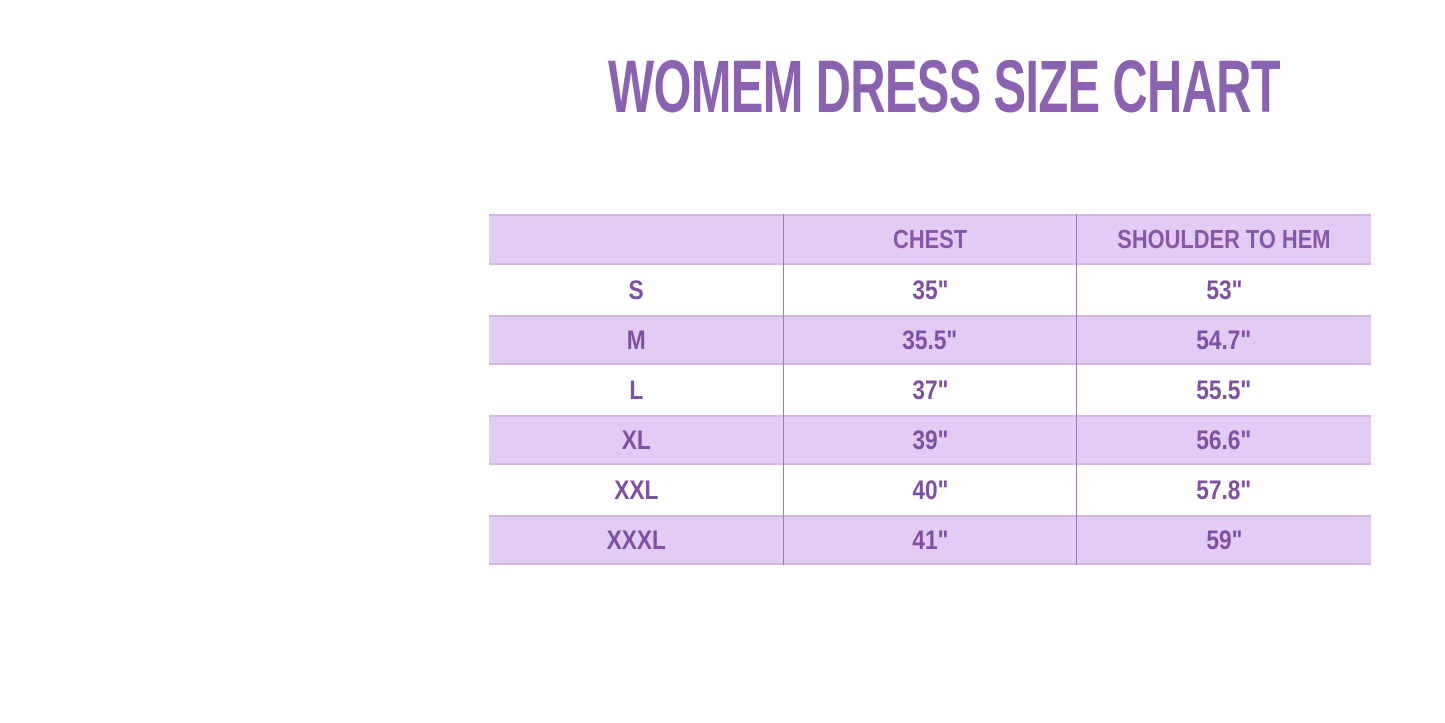 The width and height of the screenshot is (1445, 723). What do you see at coordinates (636, 289) in the screenshot?
I see `size-label: S` at bounding box center [636, 289].